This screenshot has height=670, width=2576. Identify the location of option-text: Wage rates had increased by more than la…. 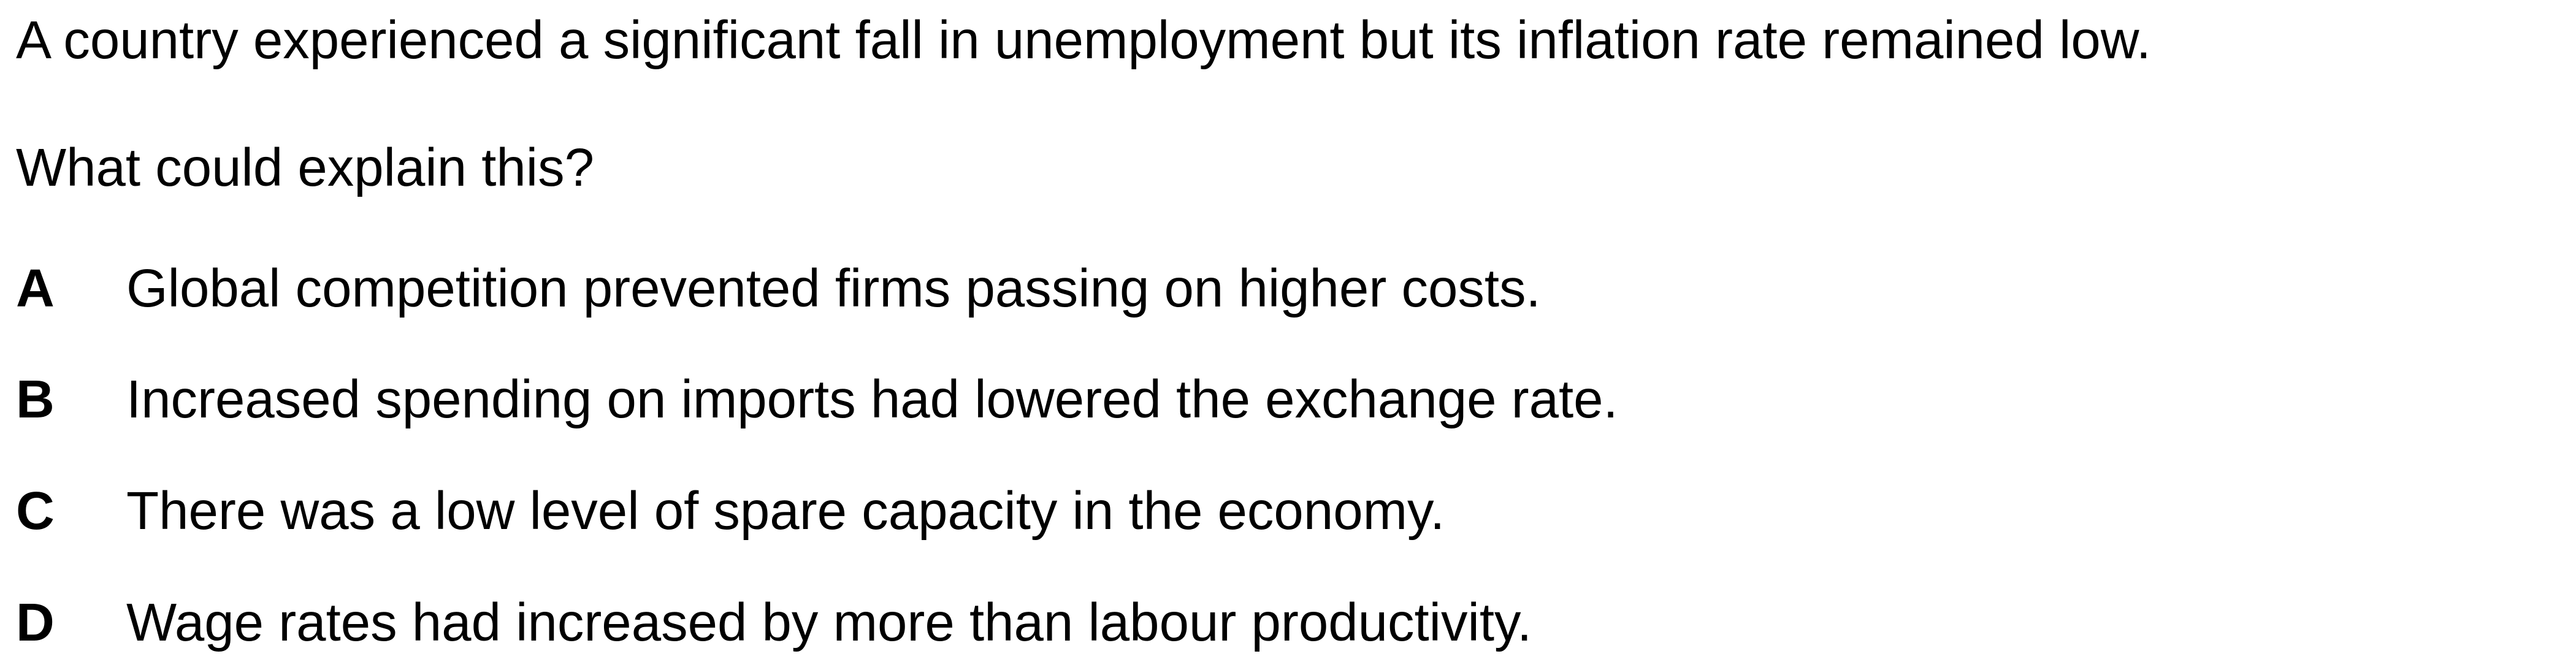
(829, 622).